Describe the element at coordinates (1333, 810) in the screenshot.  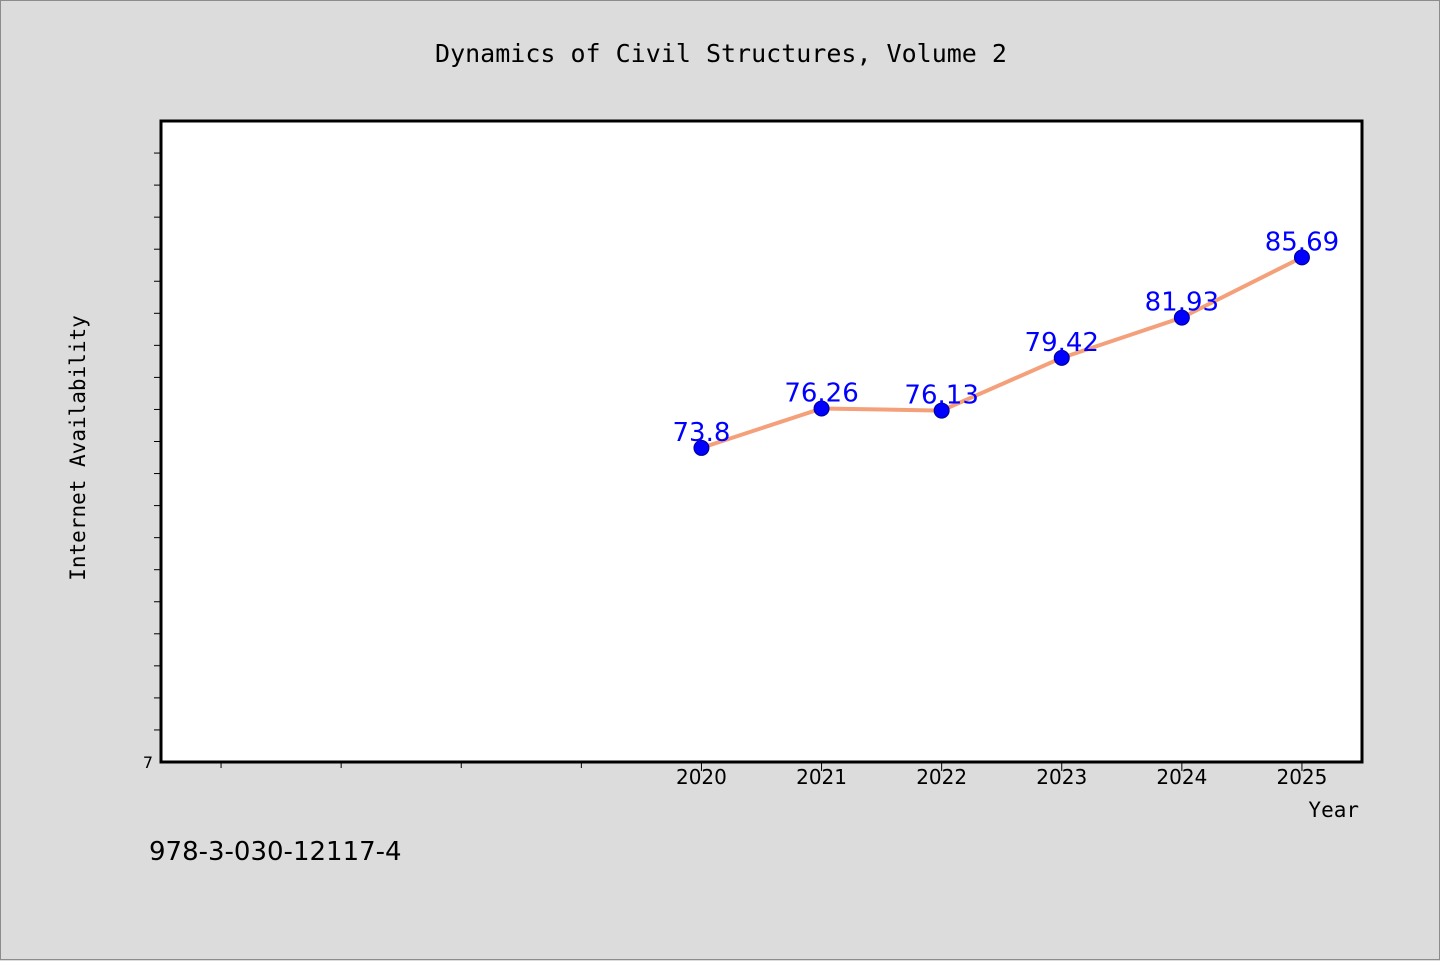
I see `x-axis-label: Year` at that location.